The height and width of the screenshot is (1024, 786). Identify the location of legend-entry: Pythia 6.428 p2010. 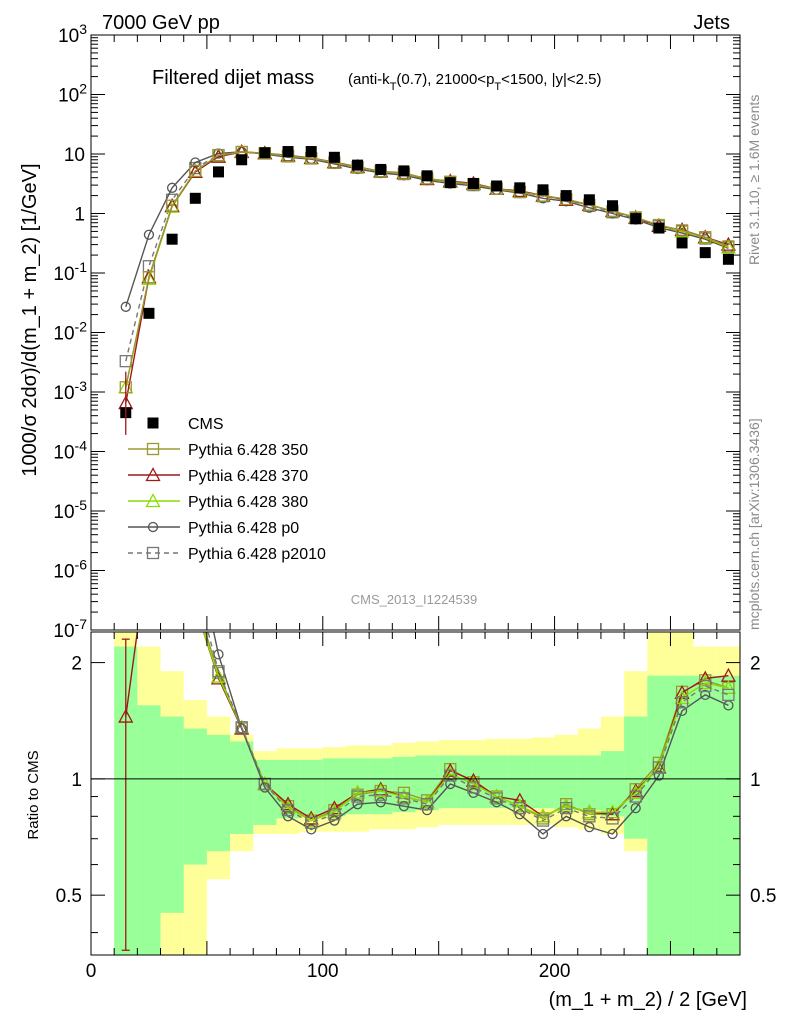
(227, 554).